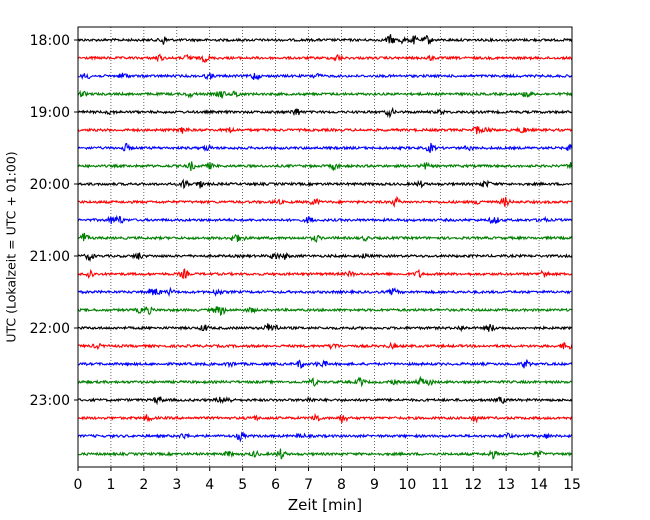 The width and height of the screenshot is (650, 520). Describe the element at coordinates (78, 485) in the screenshot. I see `x-tick-label: 0` at that location.